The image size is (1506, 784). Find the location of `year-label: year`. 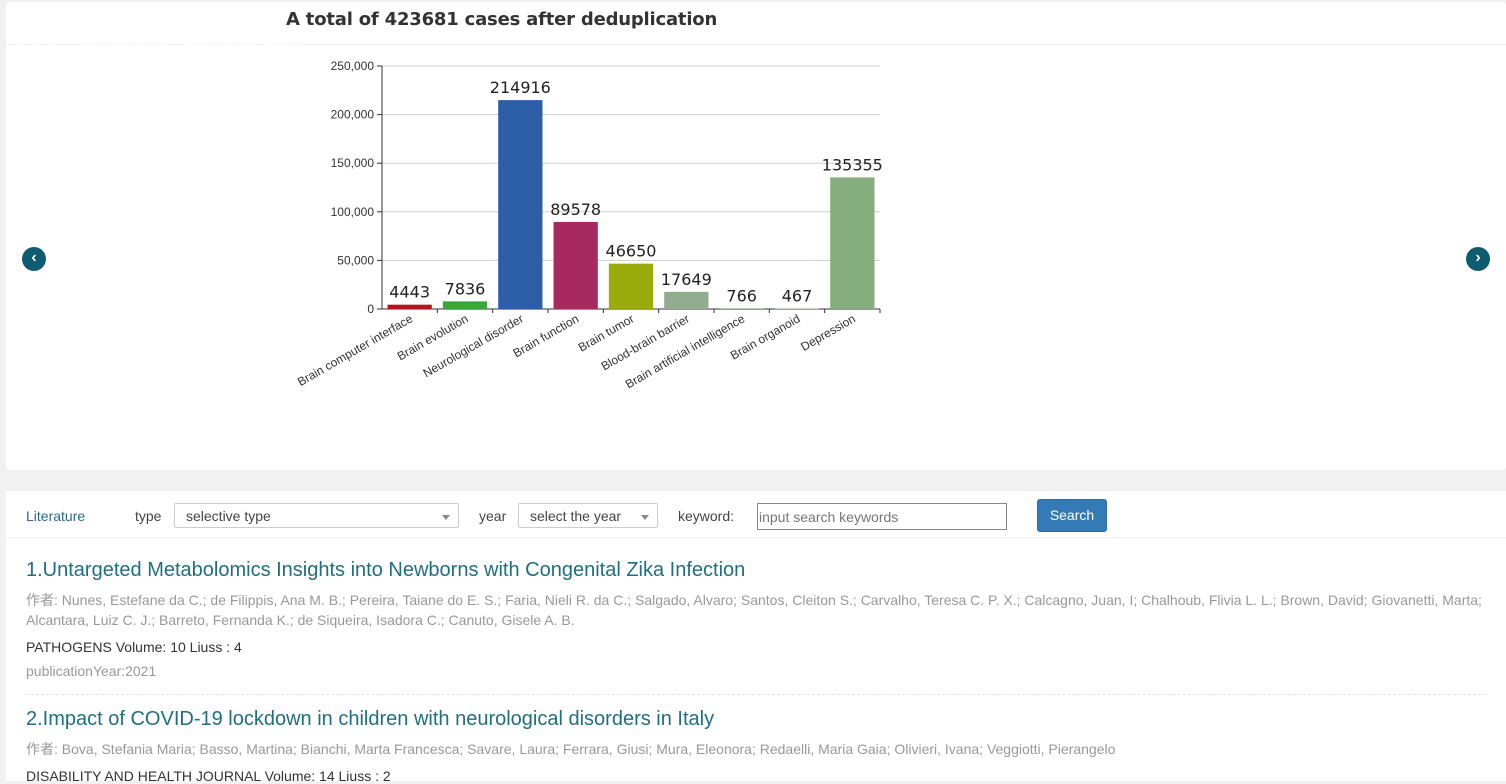

year-label: year is located at coordinates (493, 516).